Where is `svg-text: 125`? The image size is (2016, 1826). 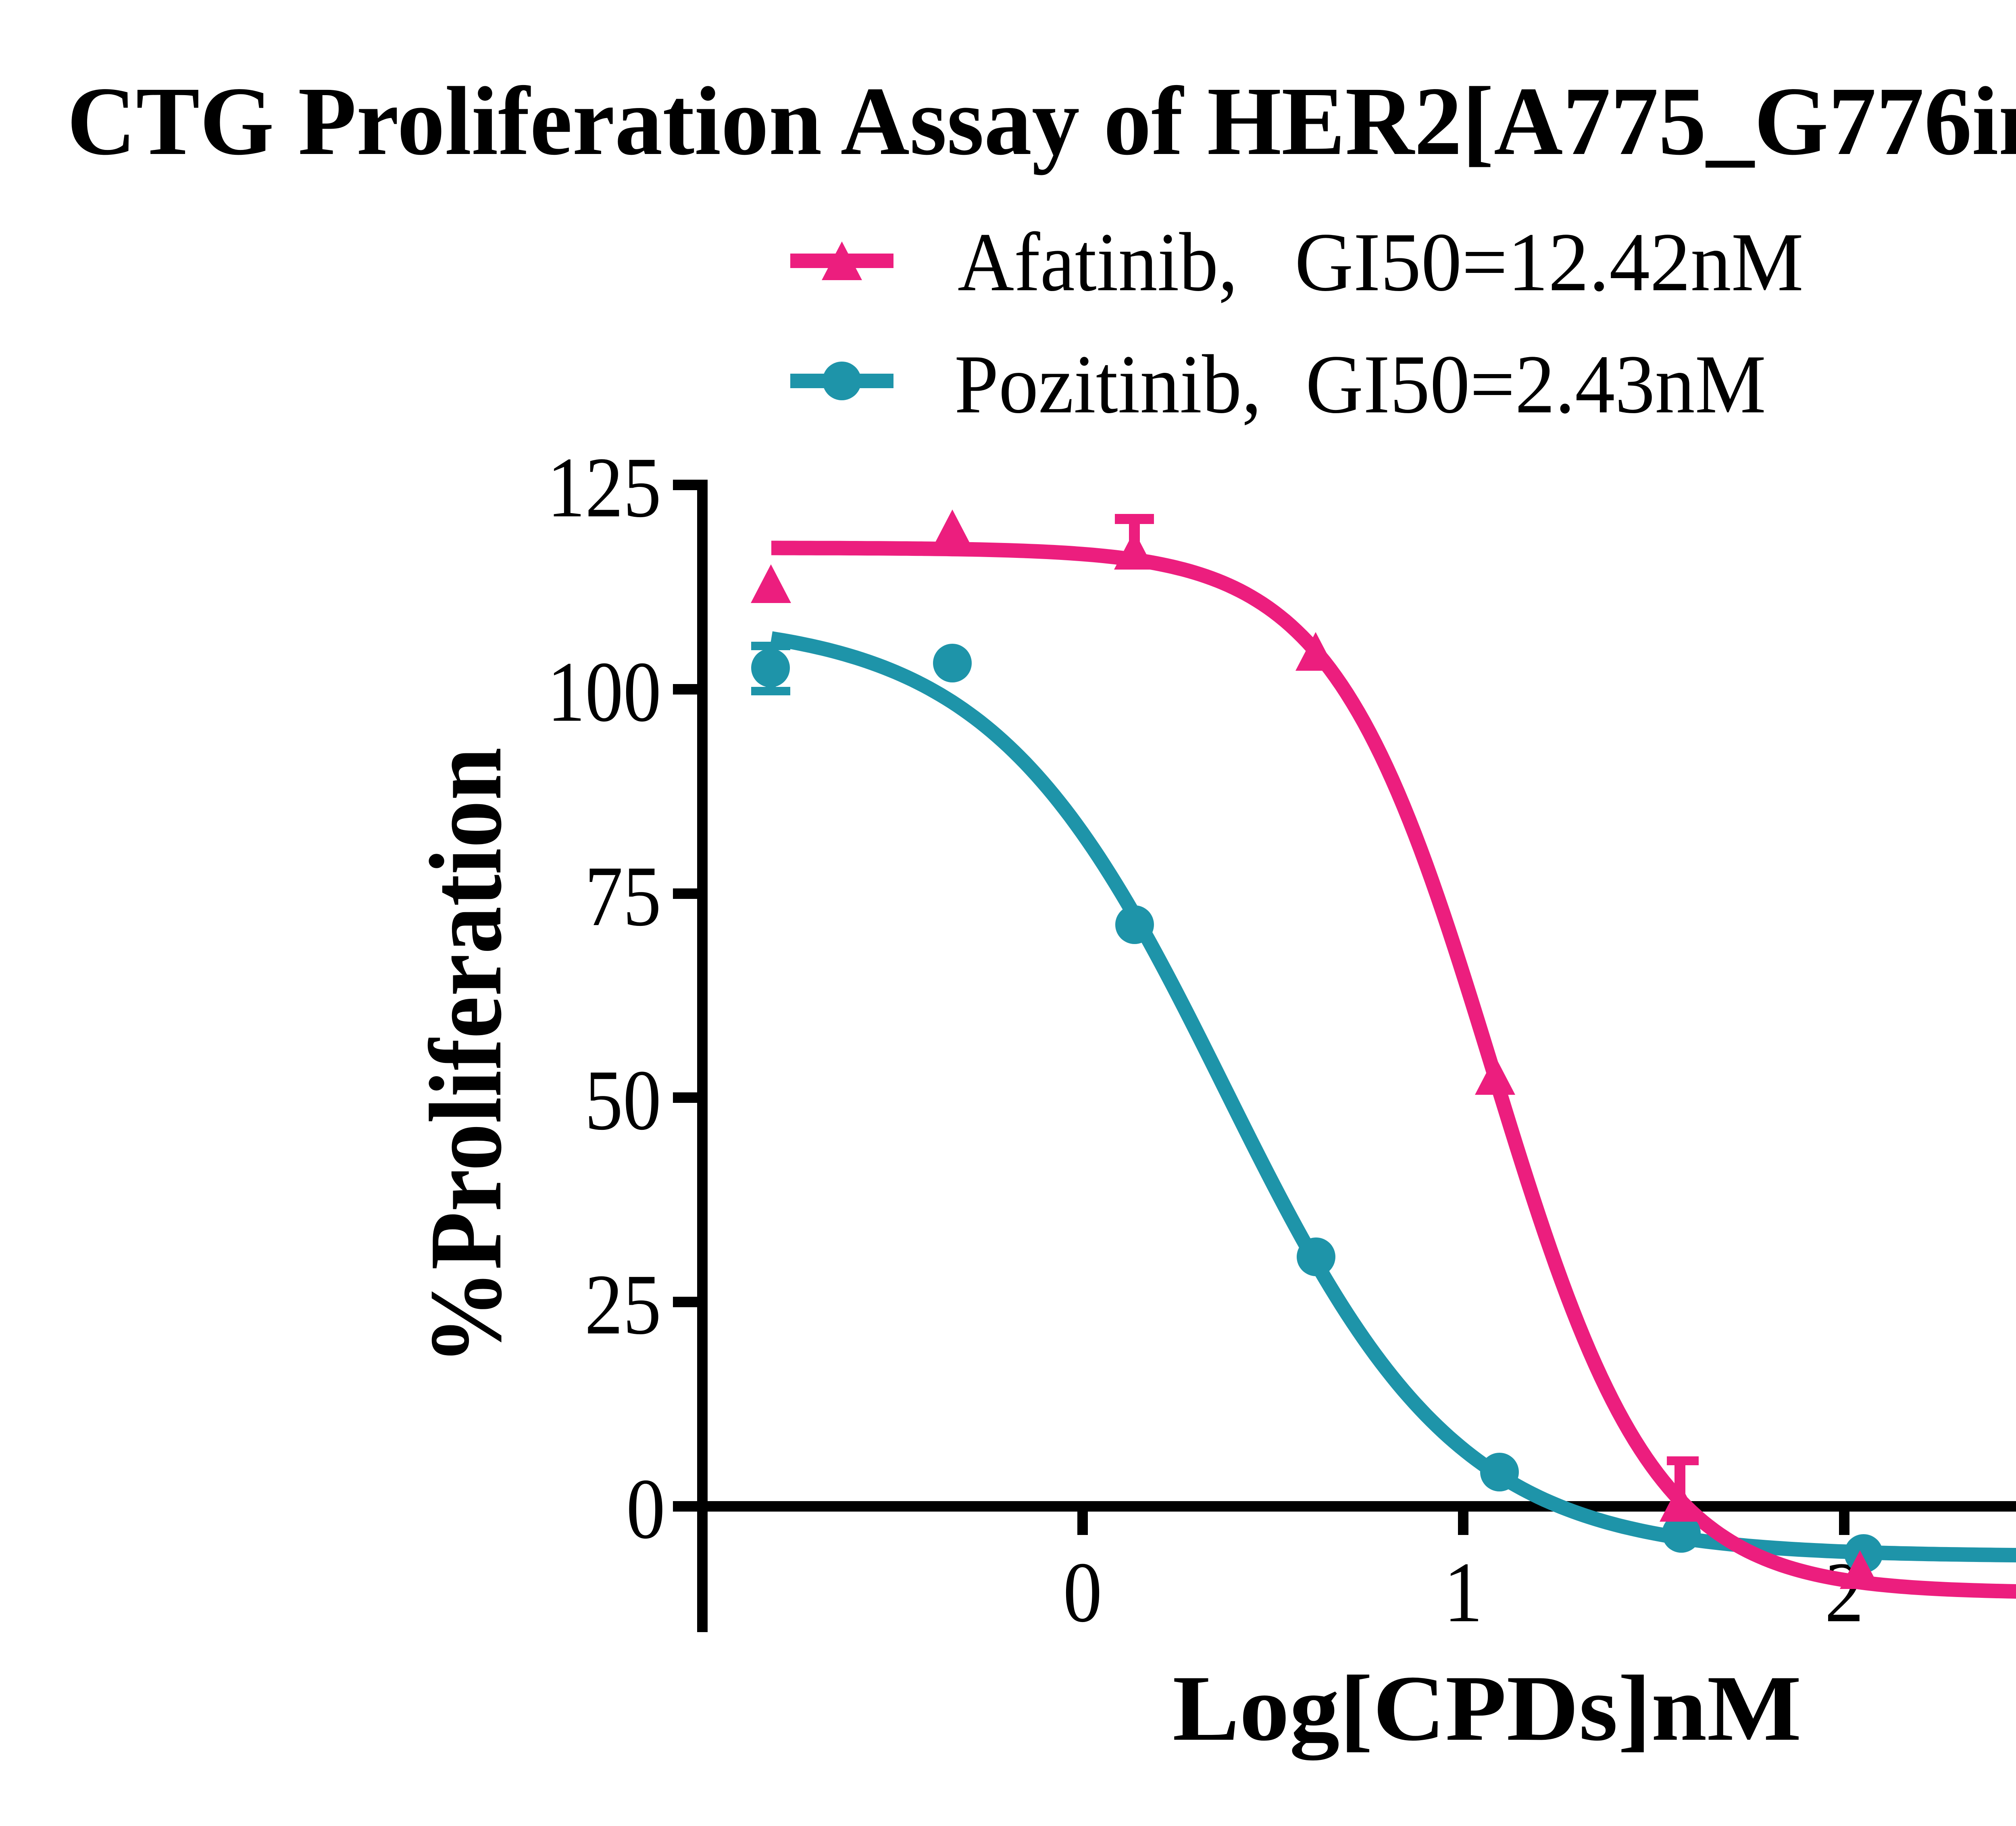 svg-text: 125 is located at coordinates (604, 487).